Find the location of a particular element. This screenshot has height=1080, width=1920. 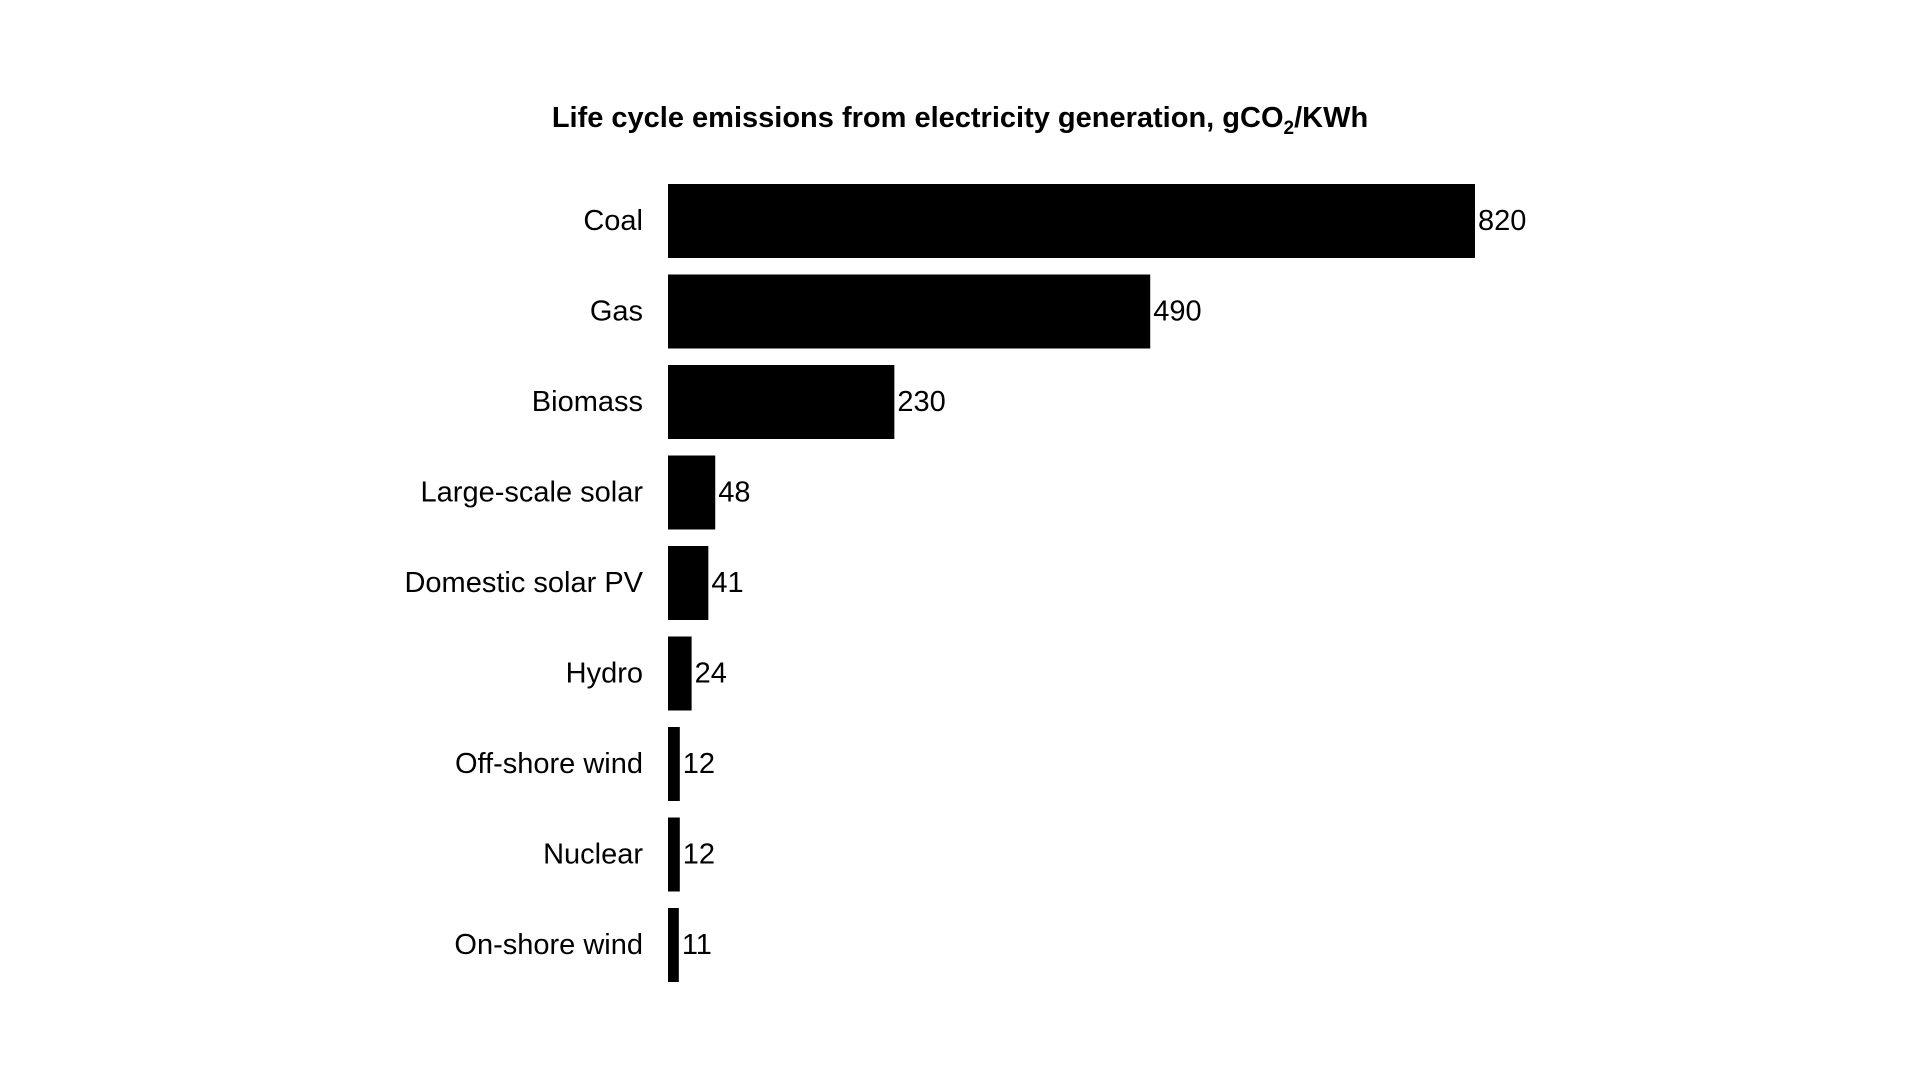

bar-coal is located at coordinates (1071, 221).